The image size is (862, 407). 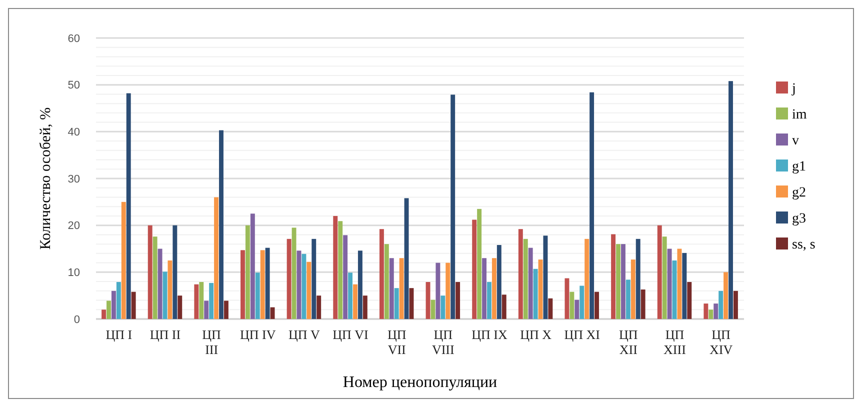 What do you see at coordinates (46, 178) in the screenshot?
I see `y-axis-title: Количество особей, %` at bounding box center [46, 178].